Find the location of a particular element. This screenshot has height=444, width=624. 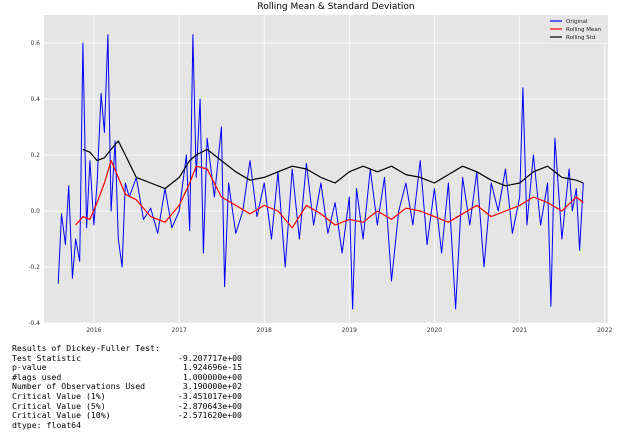

stat-row: Critical Value (1%) -3.451017e+00 is located at coordinates (127, 396).